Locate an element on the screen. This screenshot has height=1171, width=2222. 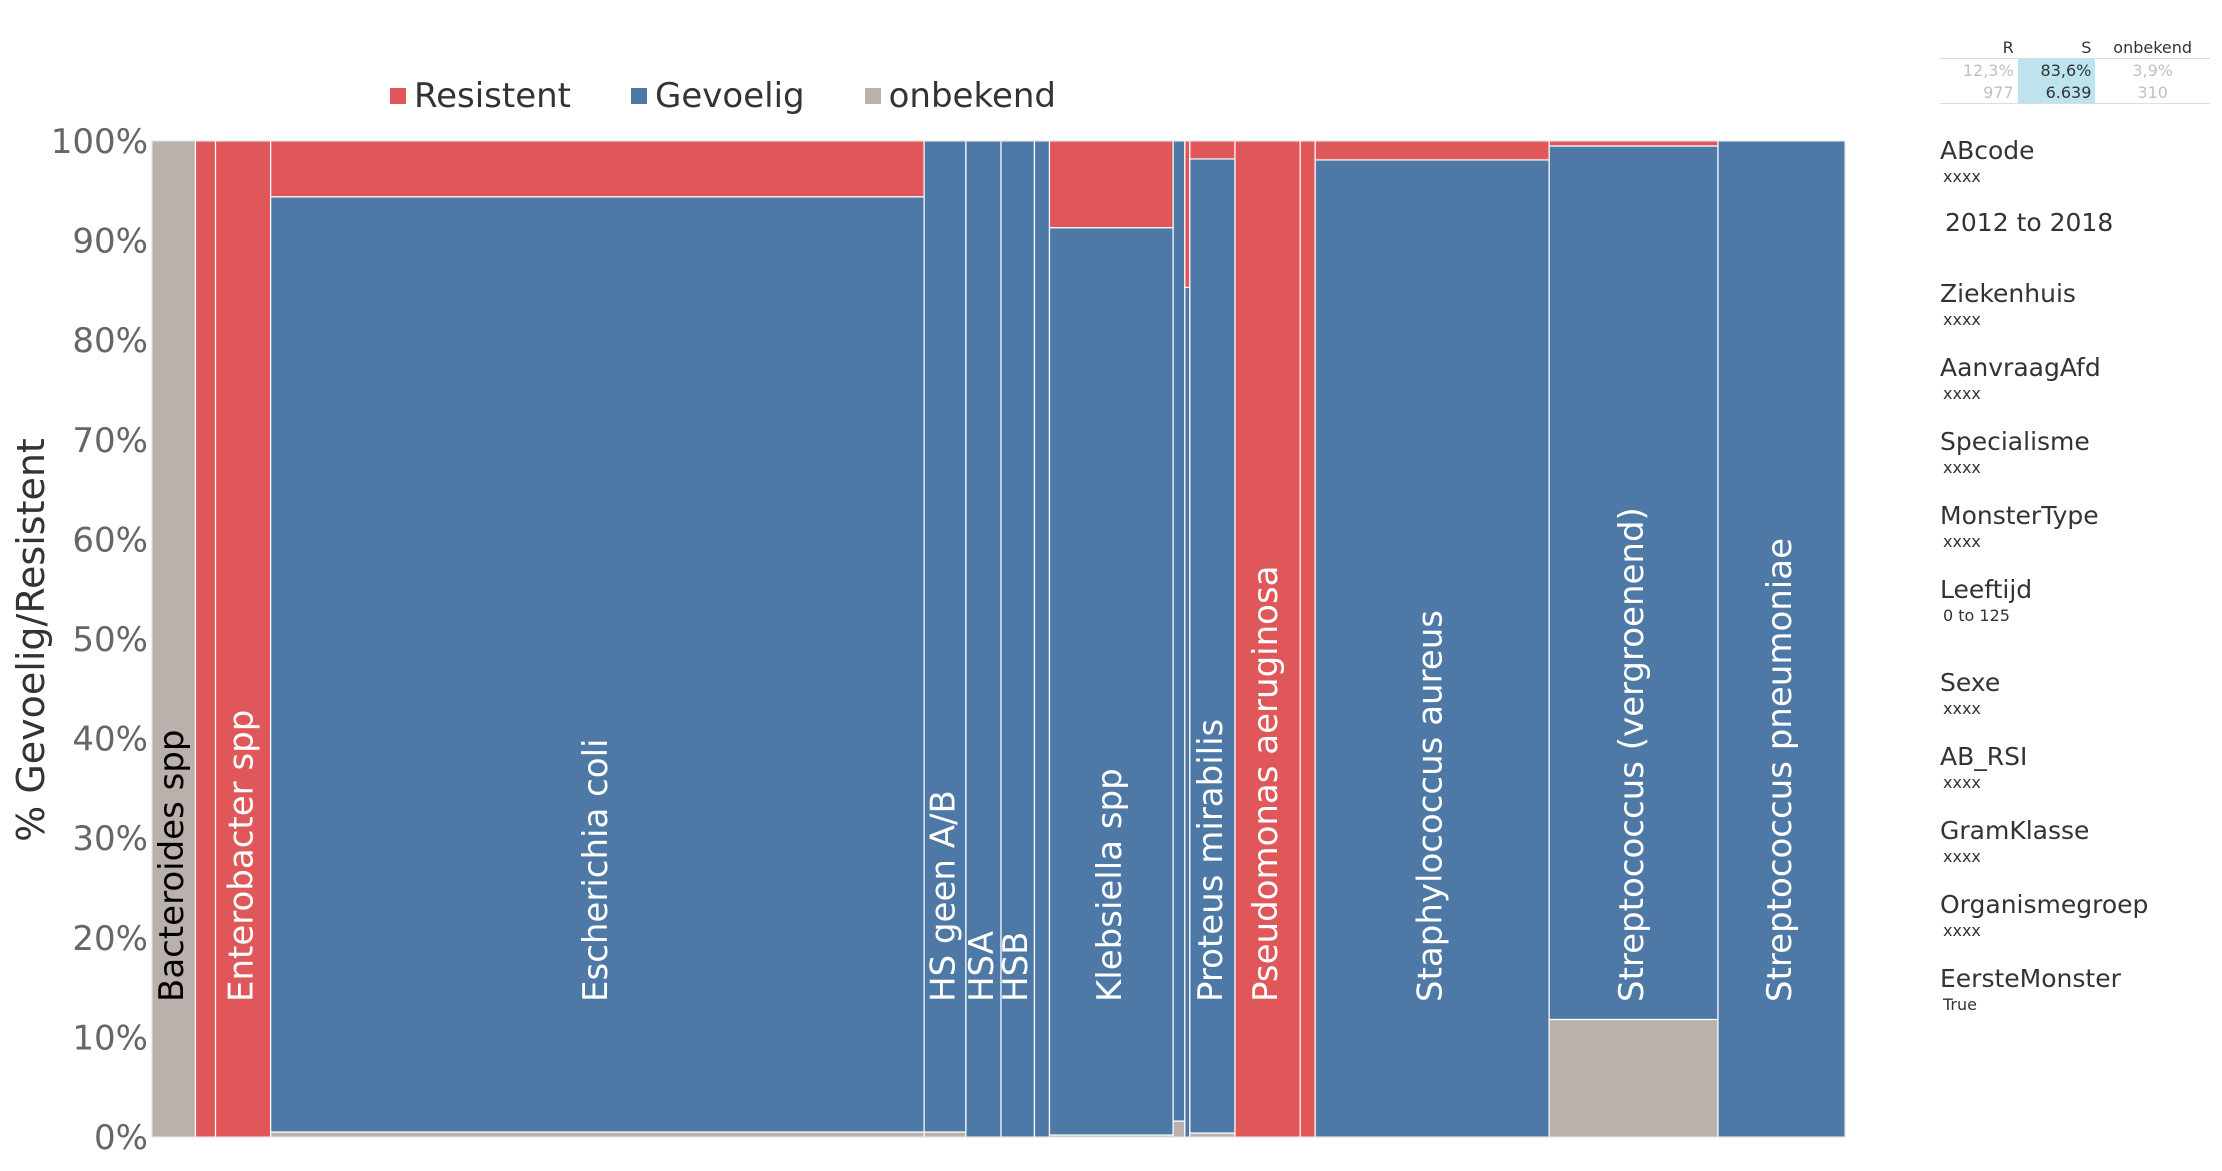
filter-sexe: Sexe xxxx is located at coordinates (1970, 693).